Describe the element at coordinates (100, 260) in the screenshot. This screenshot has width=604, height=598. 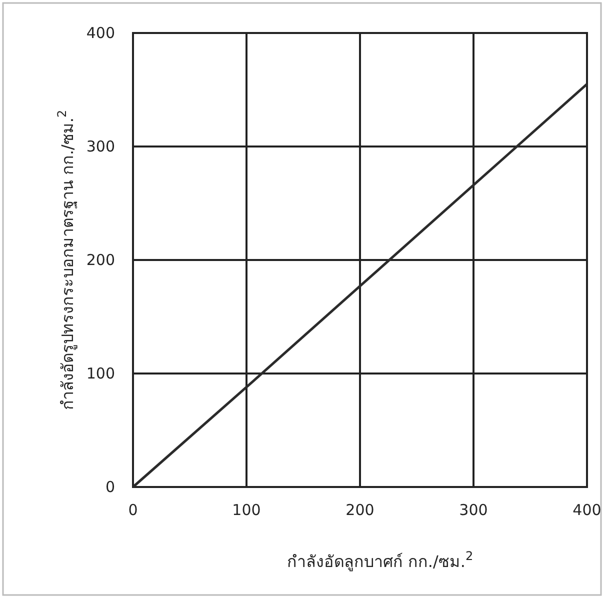
I see `y-tick-label: 200` at that location.